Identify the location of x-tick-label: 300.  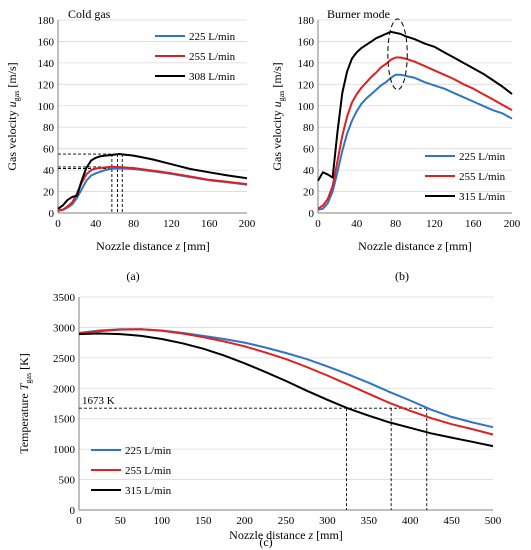
(327, 521).